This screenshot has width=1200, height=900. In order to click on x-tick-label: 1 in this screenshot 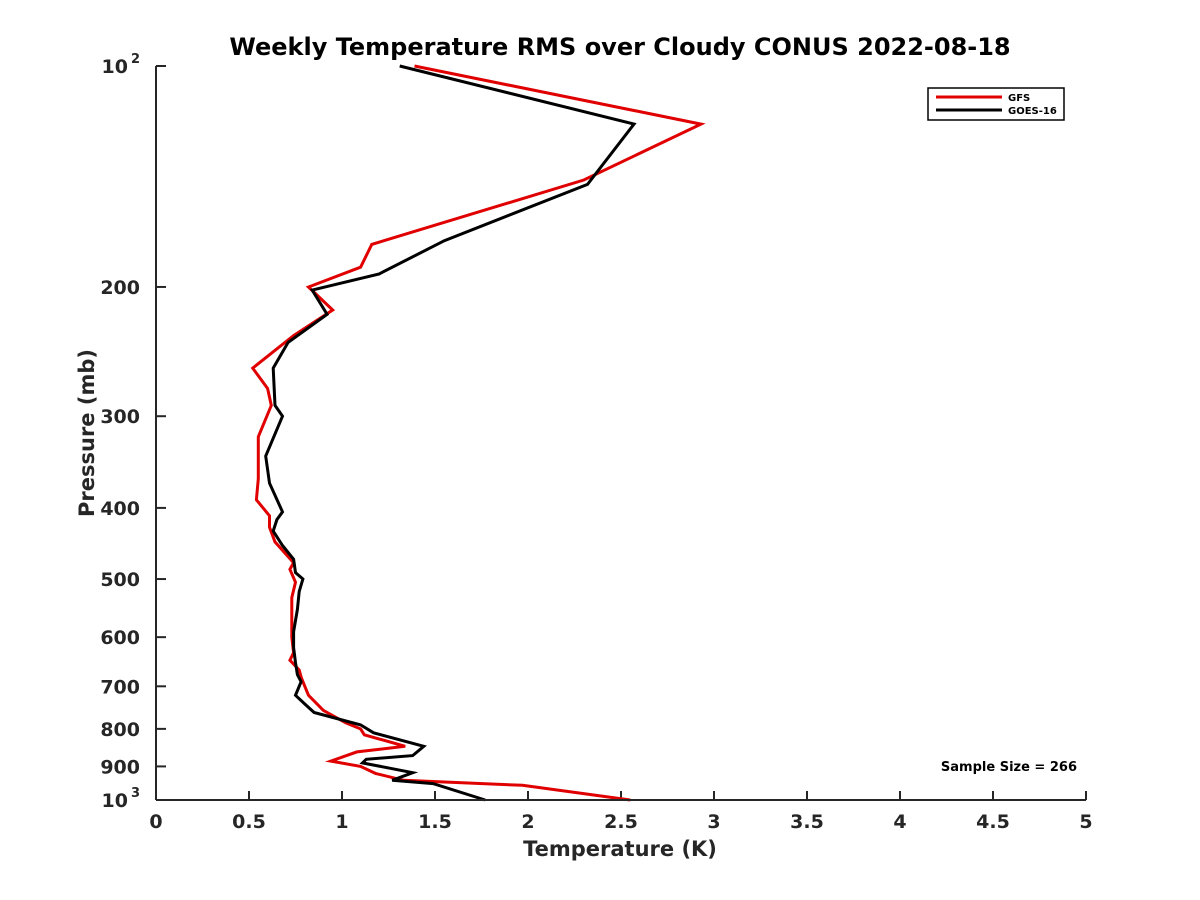, I will do `click(341, 822)`.